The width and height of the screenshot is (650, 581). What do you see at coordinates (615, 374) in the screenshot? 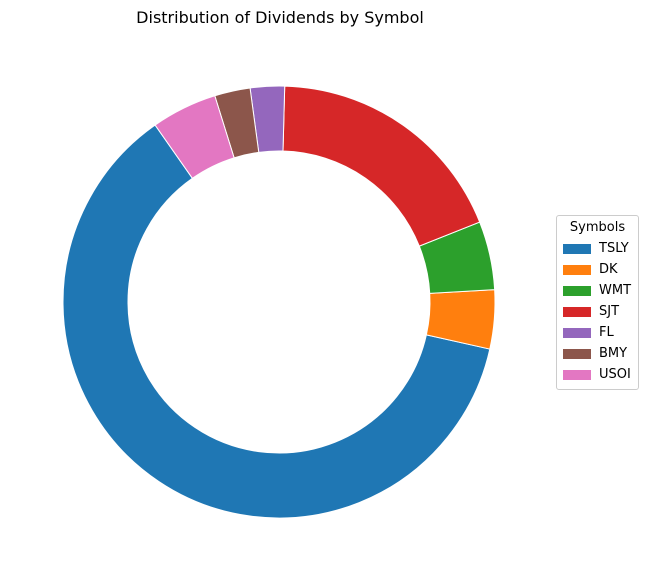
I see `legend-label: USOI` at bounding box center [615, 374].